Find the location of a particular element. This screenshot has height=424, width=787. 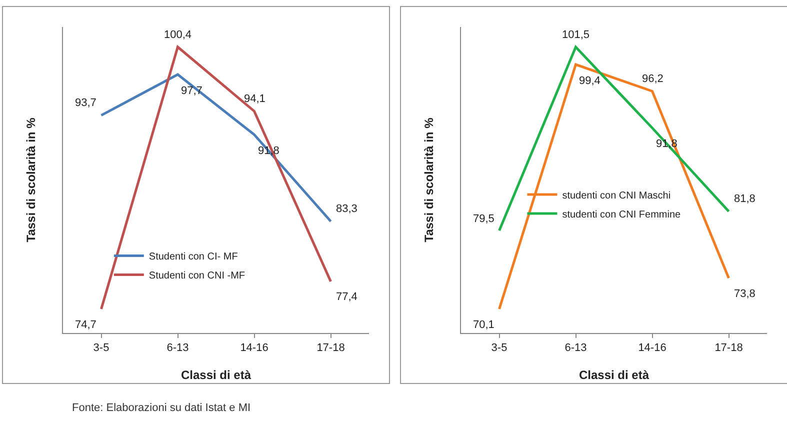

data-label: 79,5 is located at coordinates (483, 219).